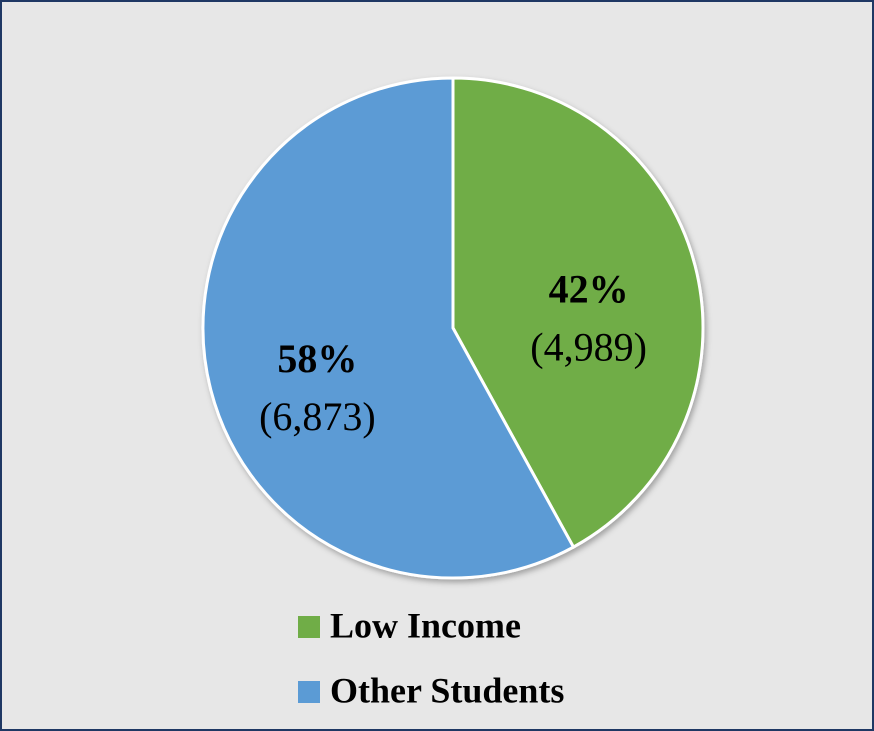  What do you see at coordinates (317, 358) in the screenshot?
I see `slice-percent-label: 58%` at bounding box center [317, 358].